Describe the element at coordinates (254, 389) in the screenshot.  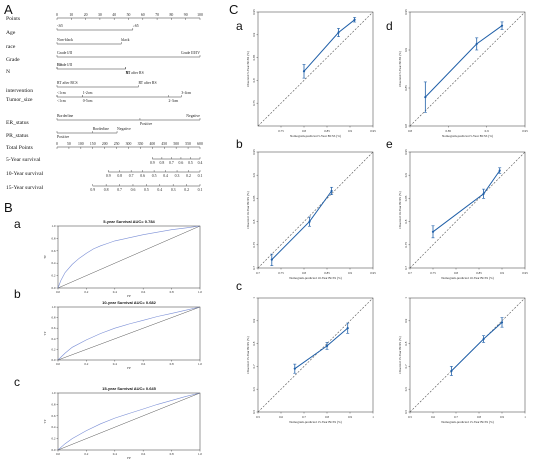
I see `calibration-y-tick-label: 0.6` at that location.